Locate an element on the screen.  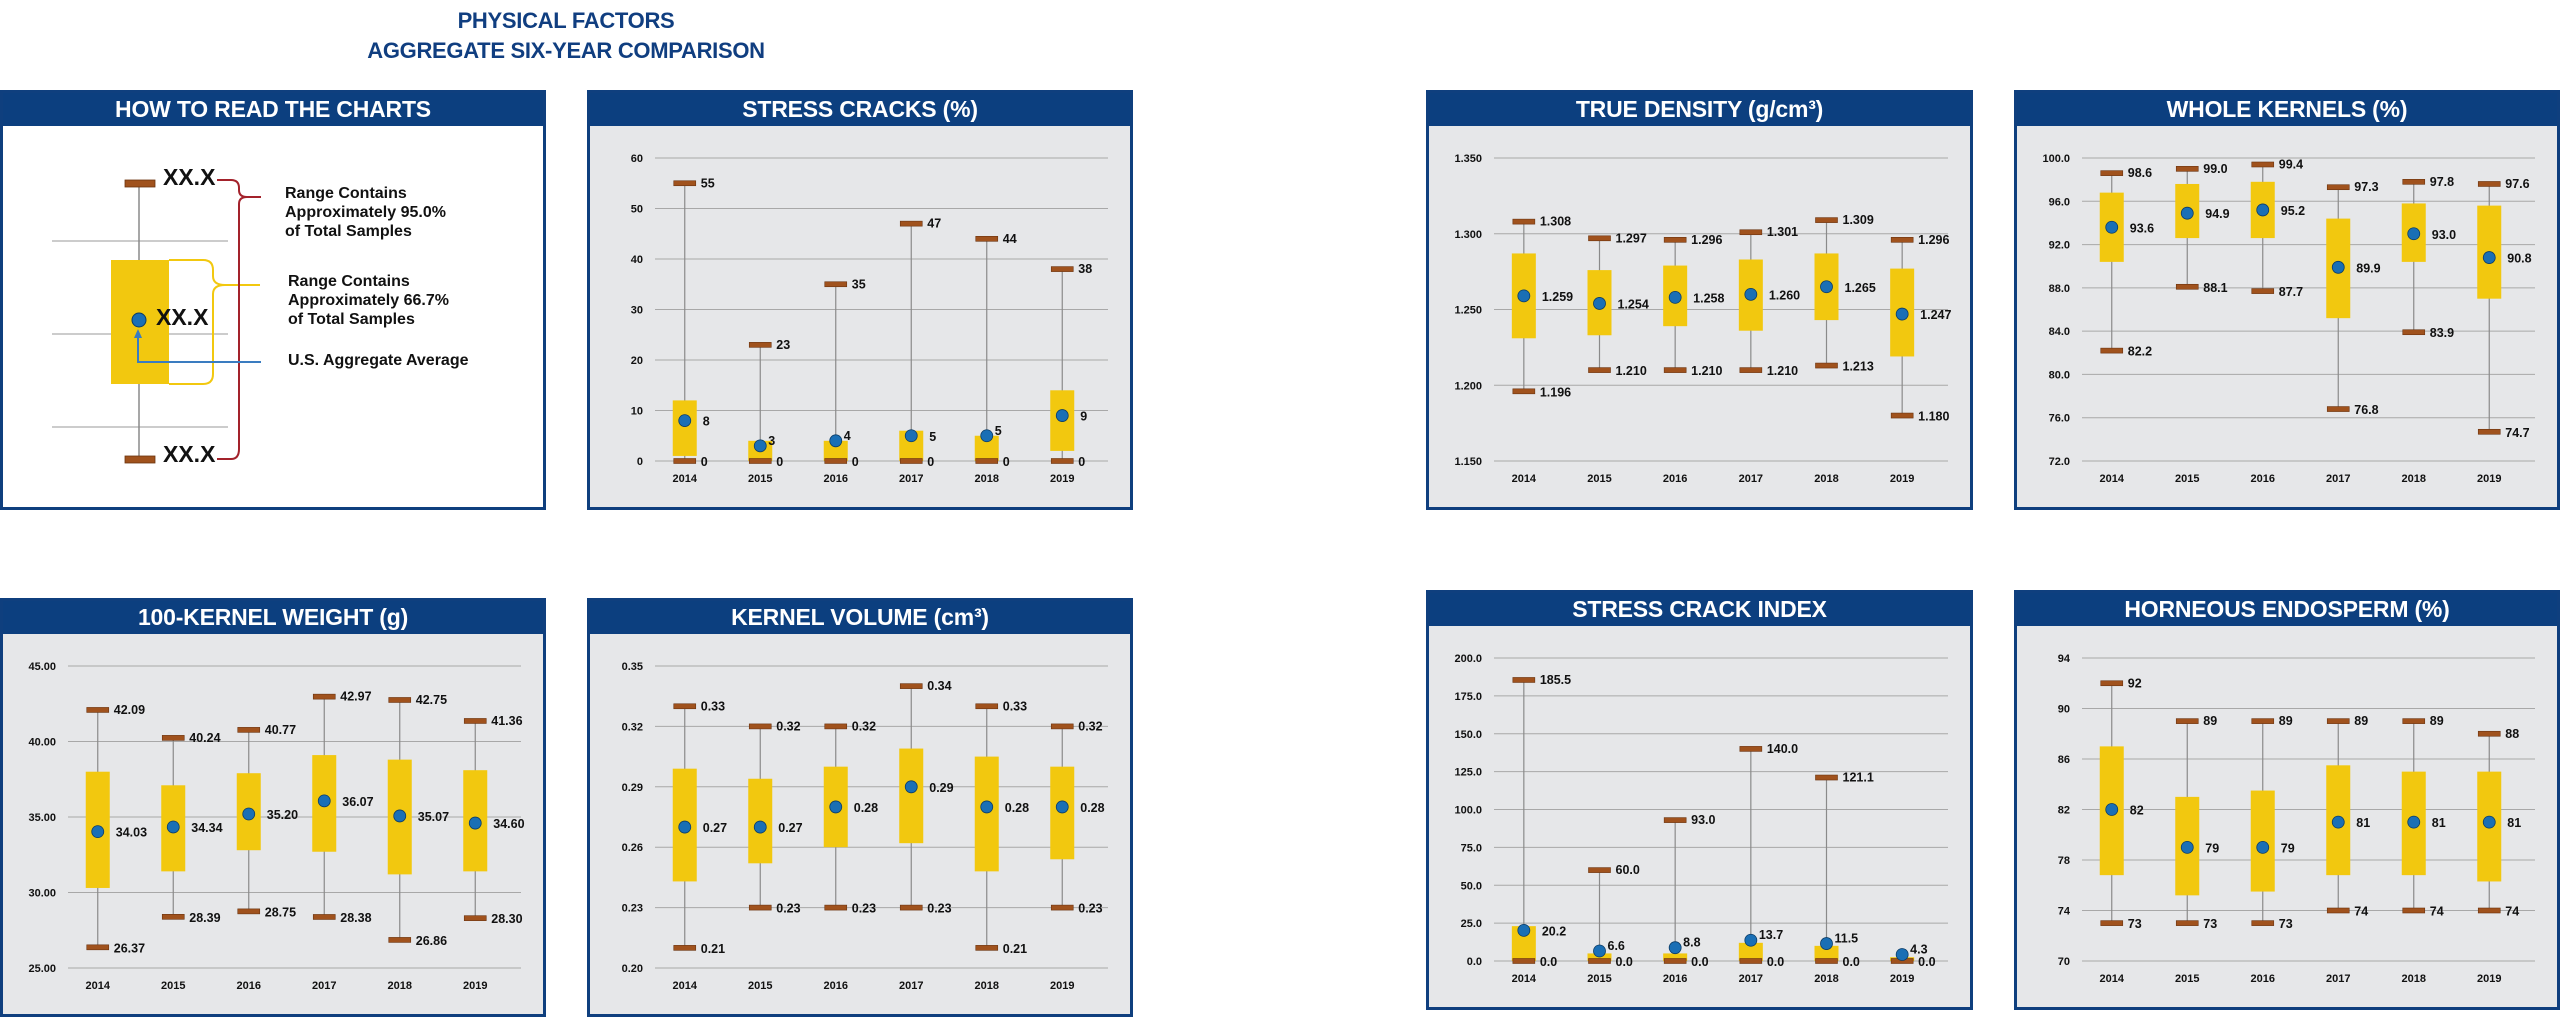
stress-cracks-mean-label: 4 is located at coordinates (847, 436).